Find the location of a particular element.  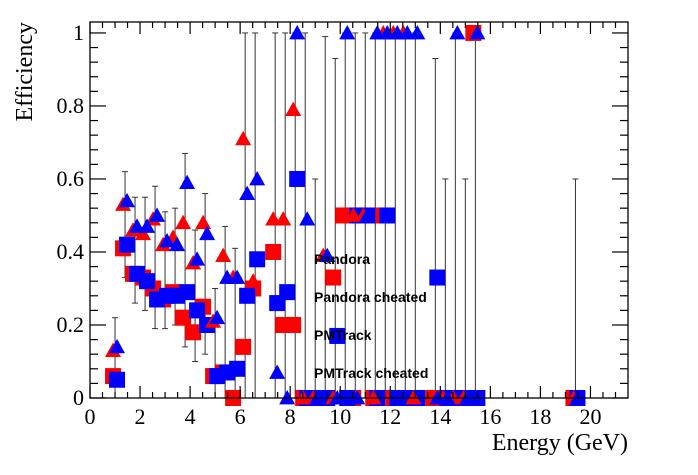

x-tick-label: 10 is located at coordinates (340, 416).